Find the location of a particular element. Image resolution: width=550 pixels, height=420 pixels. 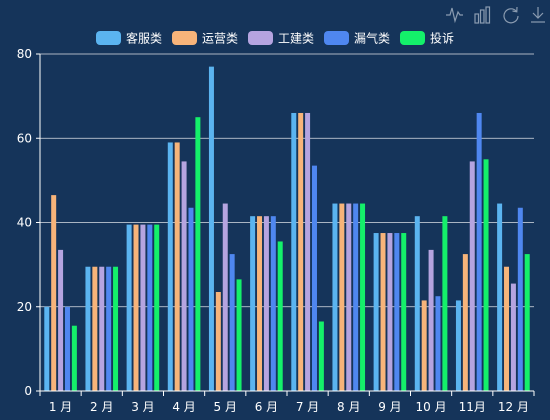

y-tick-label: 0 is located at coordinates (28, 391).